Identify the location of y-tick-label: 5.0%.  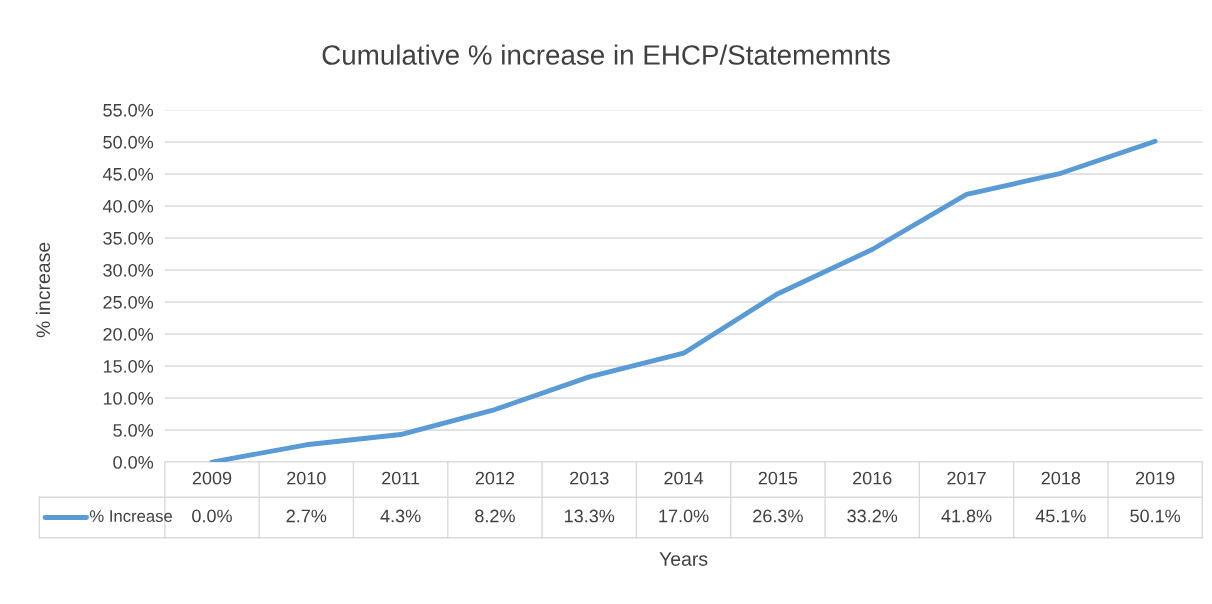
(133, 430).